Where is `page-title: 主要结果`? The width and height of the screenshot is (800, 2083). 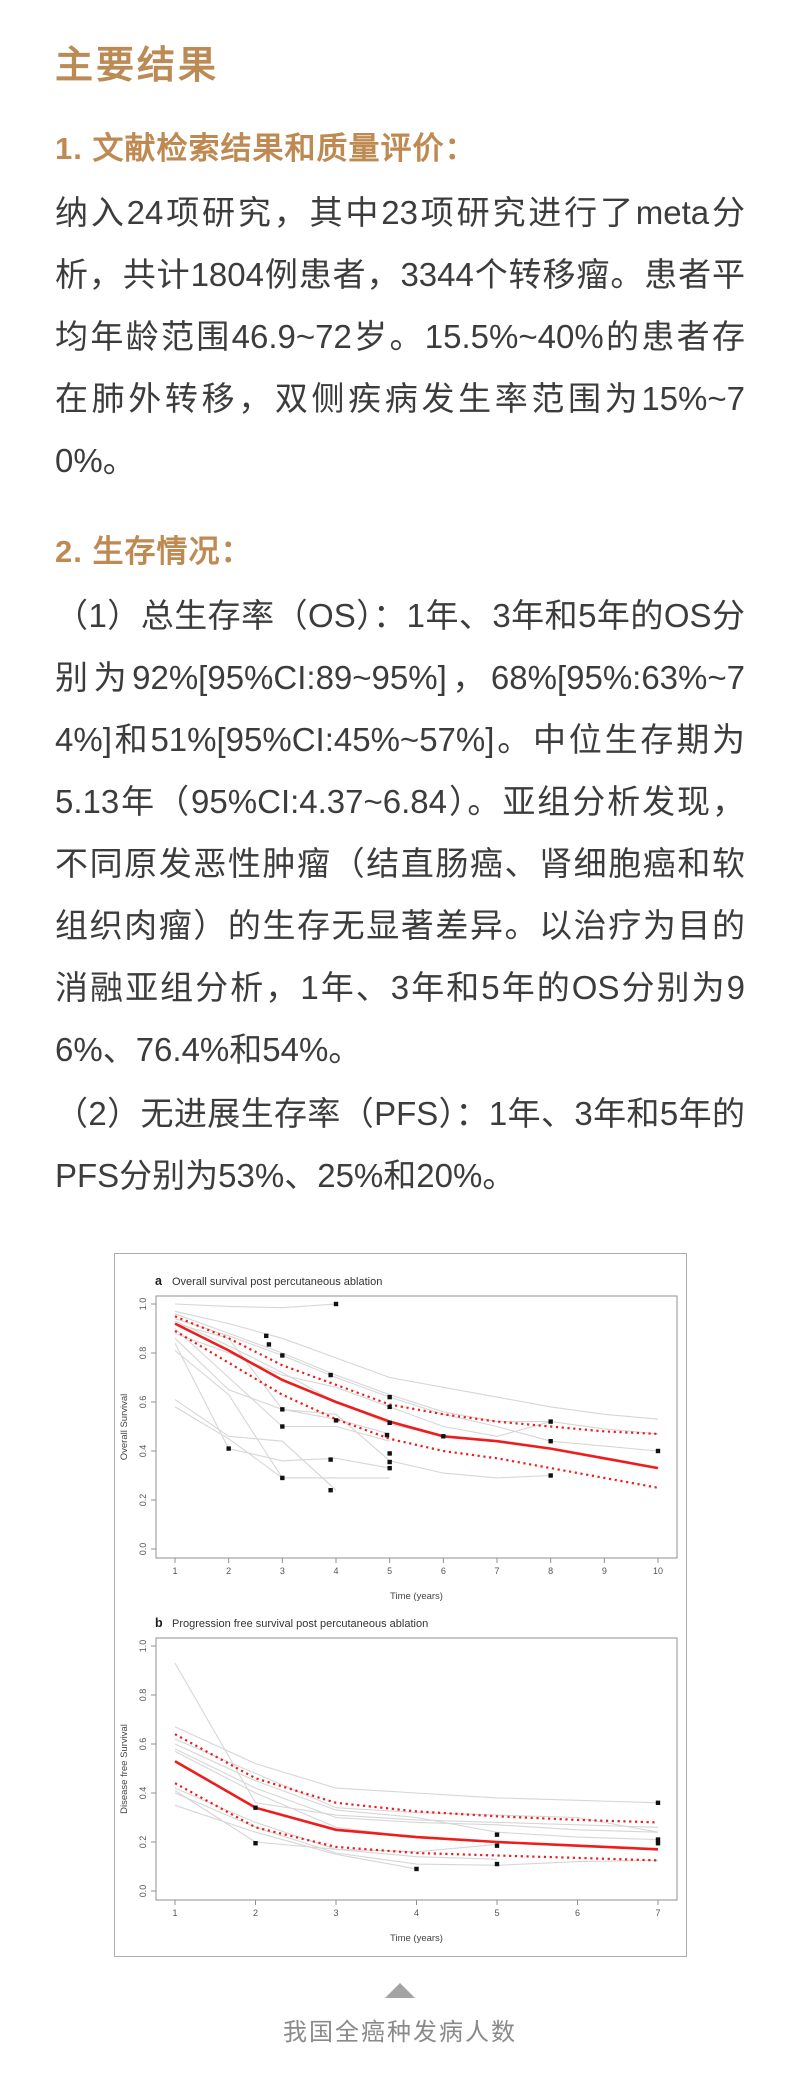 page-title: 主要结果 is located at coordinates (137, 66).